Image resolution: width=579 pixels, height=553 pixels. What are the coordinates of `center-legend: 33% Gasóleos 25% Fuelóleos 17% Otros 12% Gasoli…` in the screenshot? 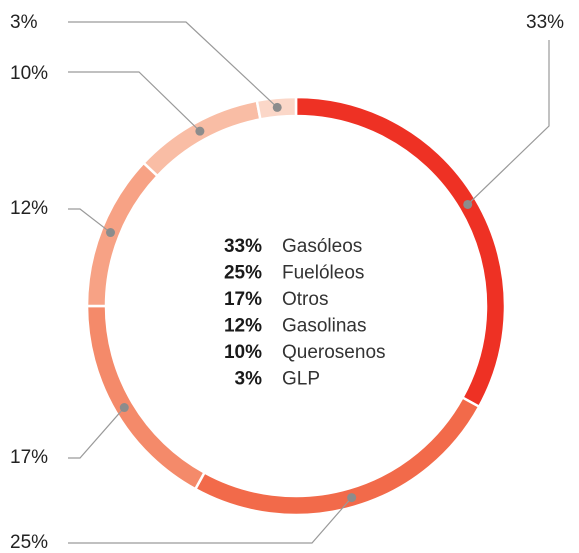 It's located at (305, 313).